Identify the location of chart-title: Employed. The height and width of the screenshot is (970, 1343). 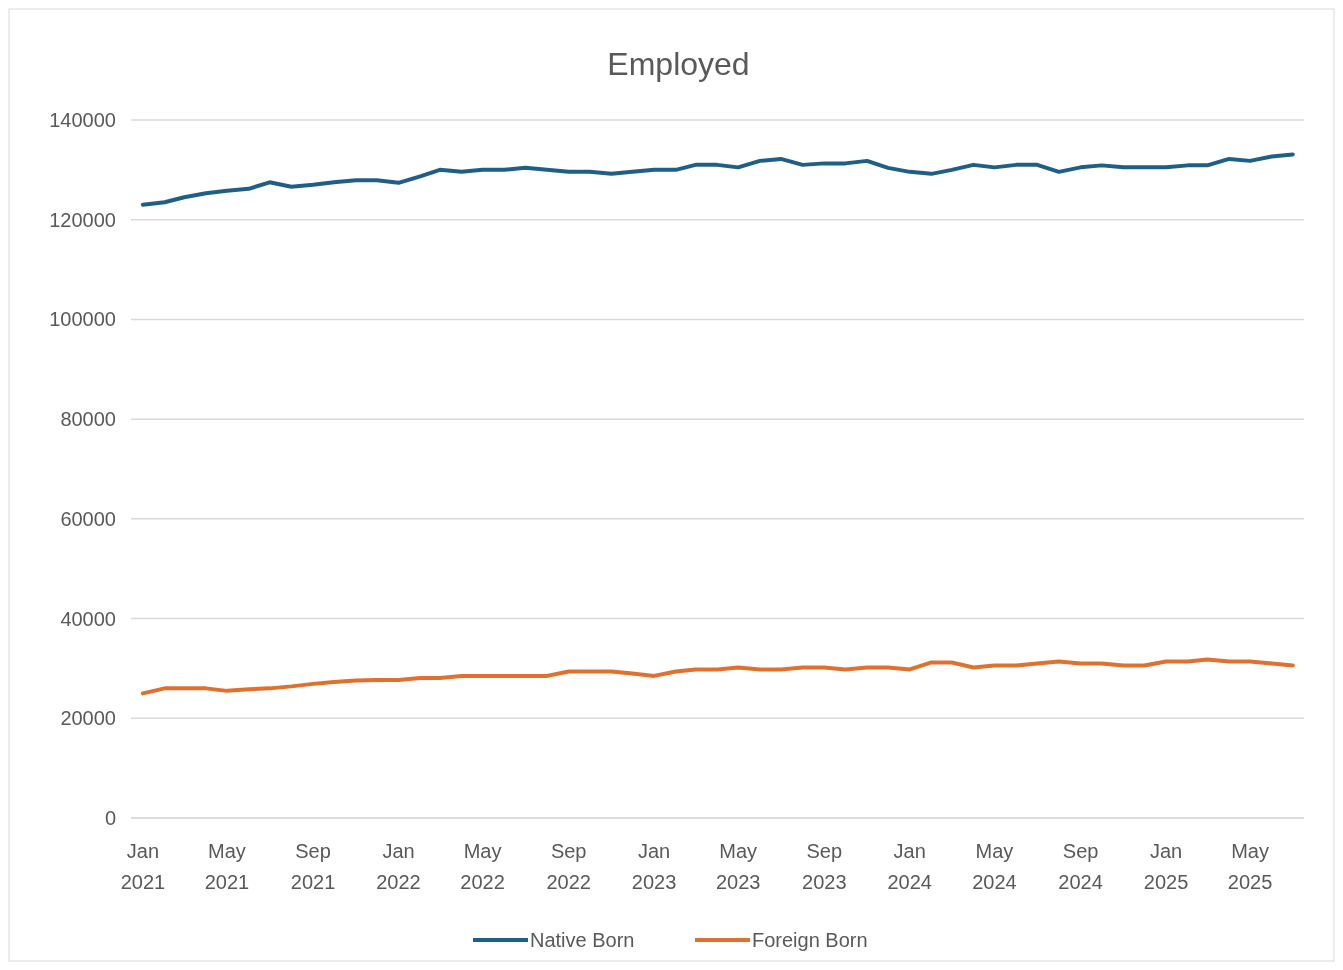
(678, 64).